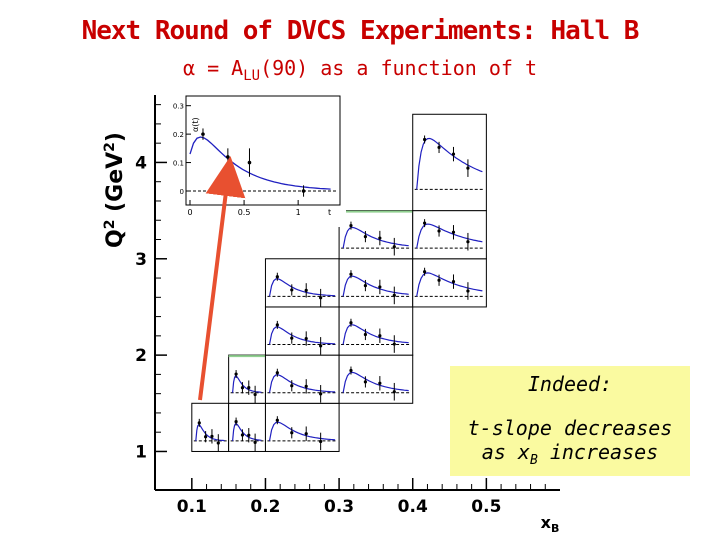 This screenshot has height=540, width=720. Describe the element at coordinates (399, 68) in the screenshot. I see `subtitle-suffix: (90) as a function of t` at that location.